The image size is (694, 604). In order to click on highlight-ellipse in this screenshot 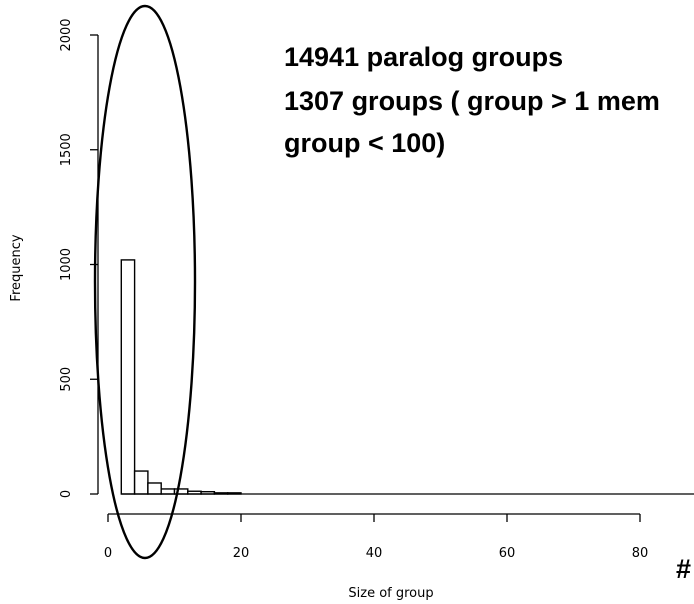, I will do `click(145, 282)`.